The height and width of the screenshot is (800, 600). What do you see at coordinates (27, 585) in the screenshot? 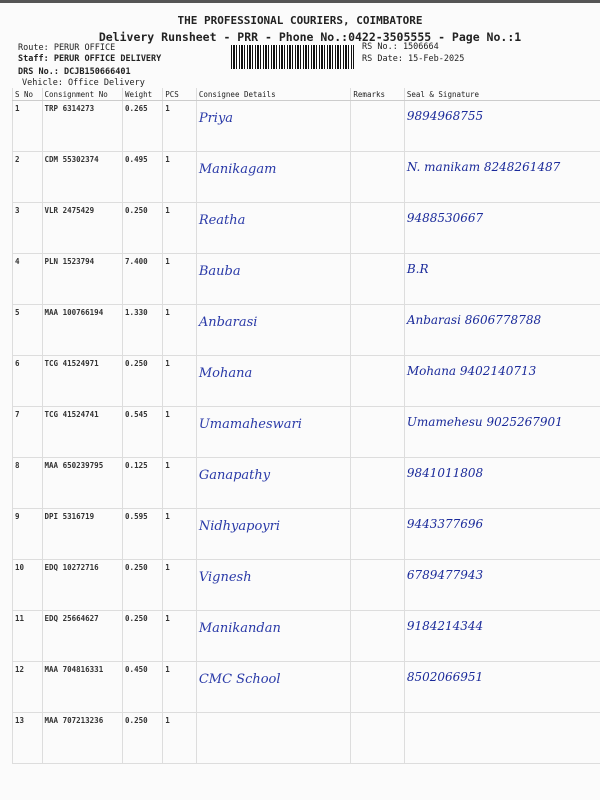
I see `serial-number: 10` at bounding box center [27, 585].